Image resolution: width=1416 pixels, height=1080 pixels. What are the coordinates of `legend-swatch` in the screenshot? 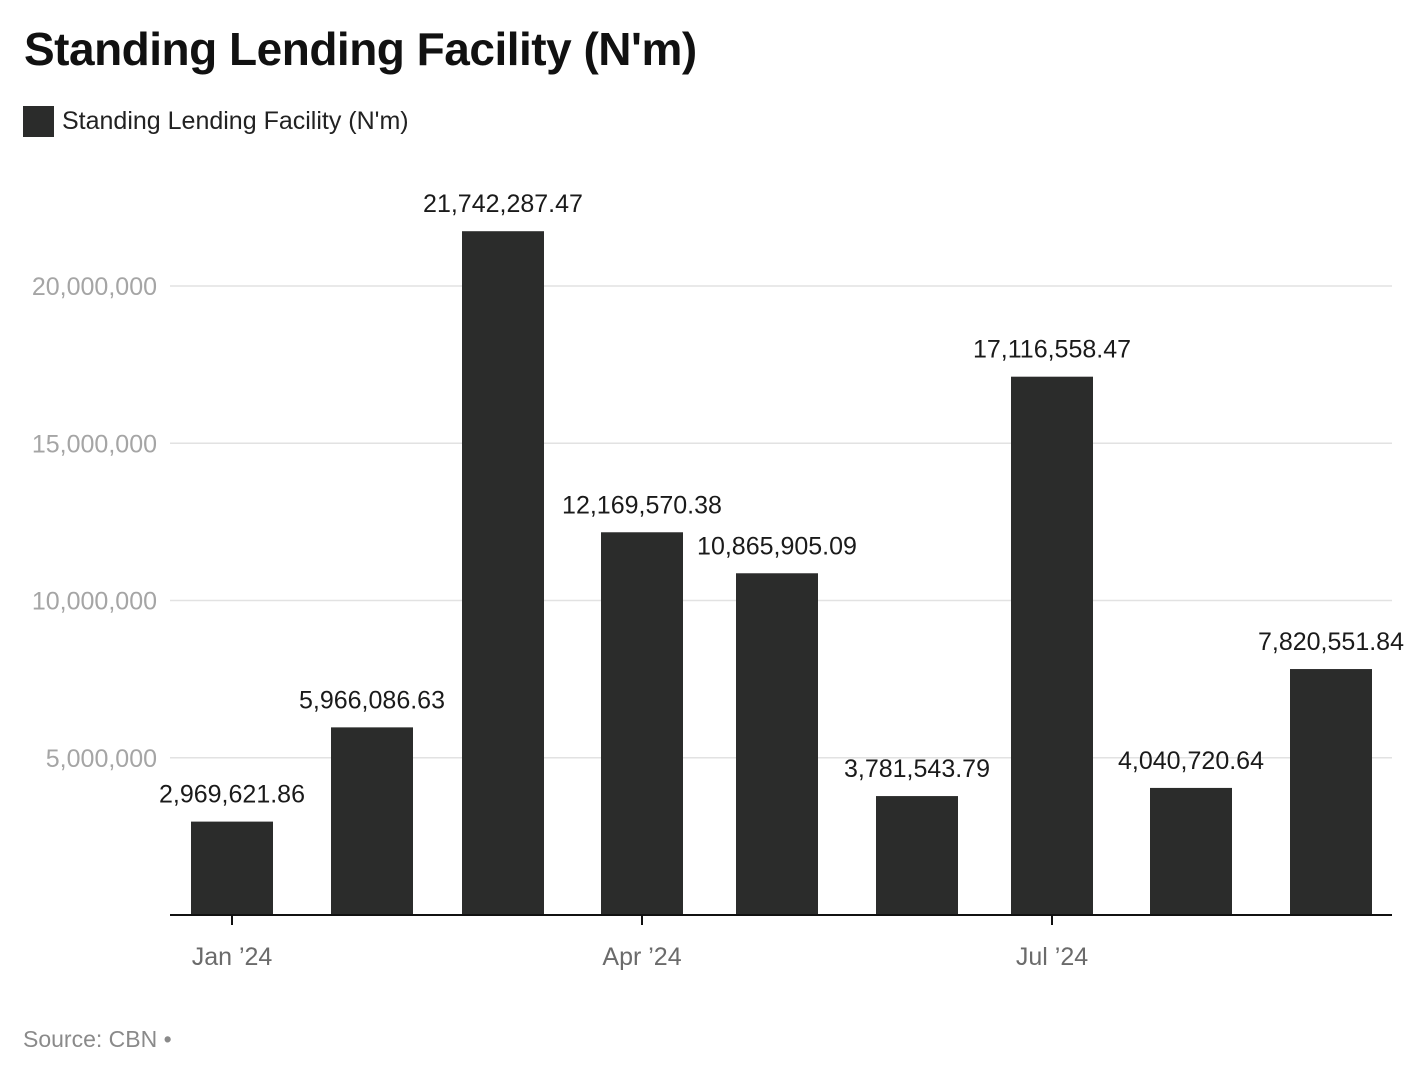 It's located at (38, 121).